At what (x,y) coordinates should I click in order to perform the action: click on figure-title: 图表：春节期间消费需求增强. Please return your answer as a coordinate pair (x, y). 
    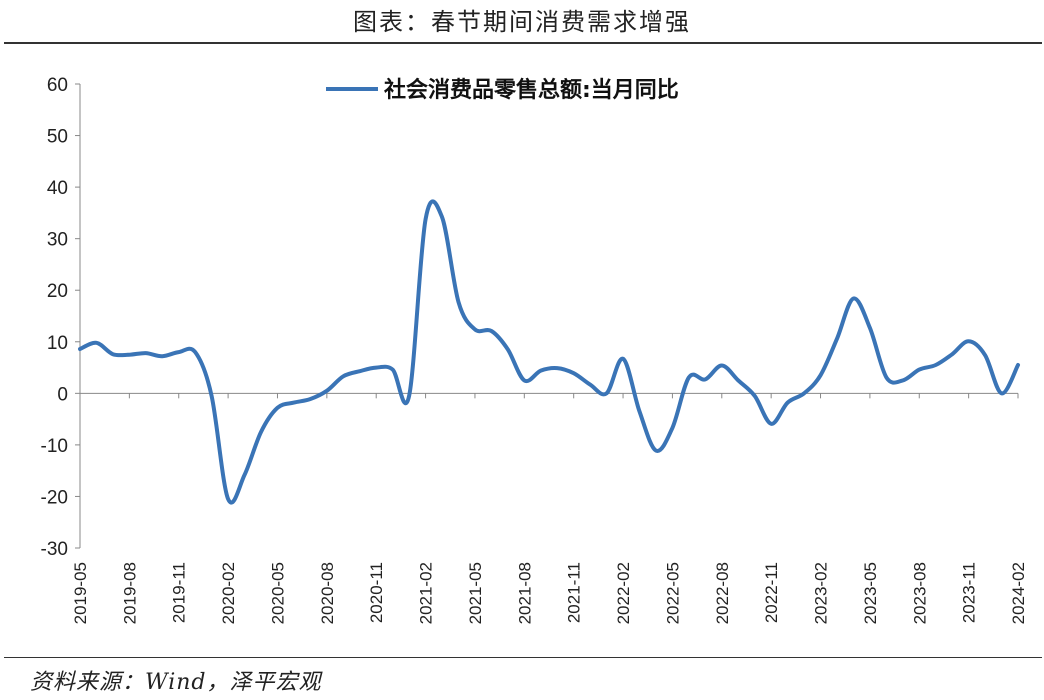
    Looking at the image, I should click on (522, 22).